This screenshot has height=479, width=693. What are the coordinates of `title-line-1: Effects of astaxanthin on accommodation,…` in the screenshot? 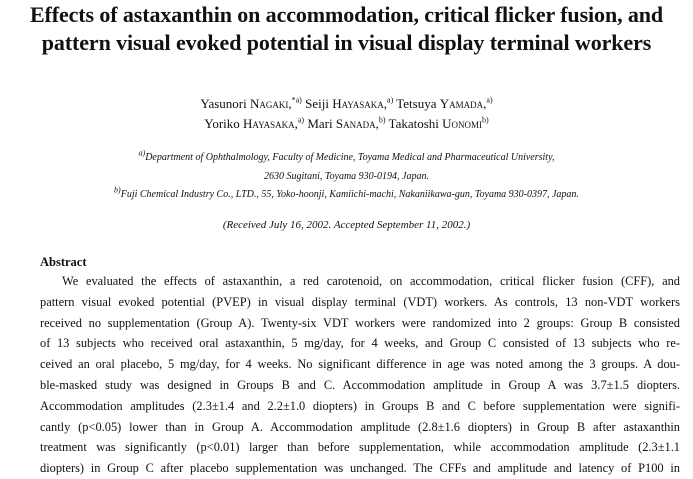 It's located at (346, 14).